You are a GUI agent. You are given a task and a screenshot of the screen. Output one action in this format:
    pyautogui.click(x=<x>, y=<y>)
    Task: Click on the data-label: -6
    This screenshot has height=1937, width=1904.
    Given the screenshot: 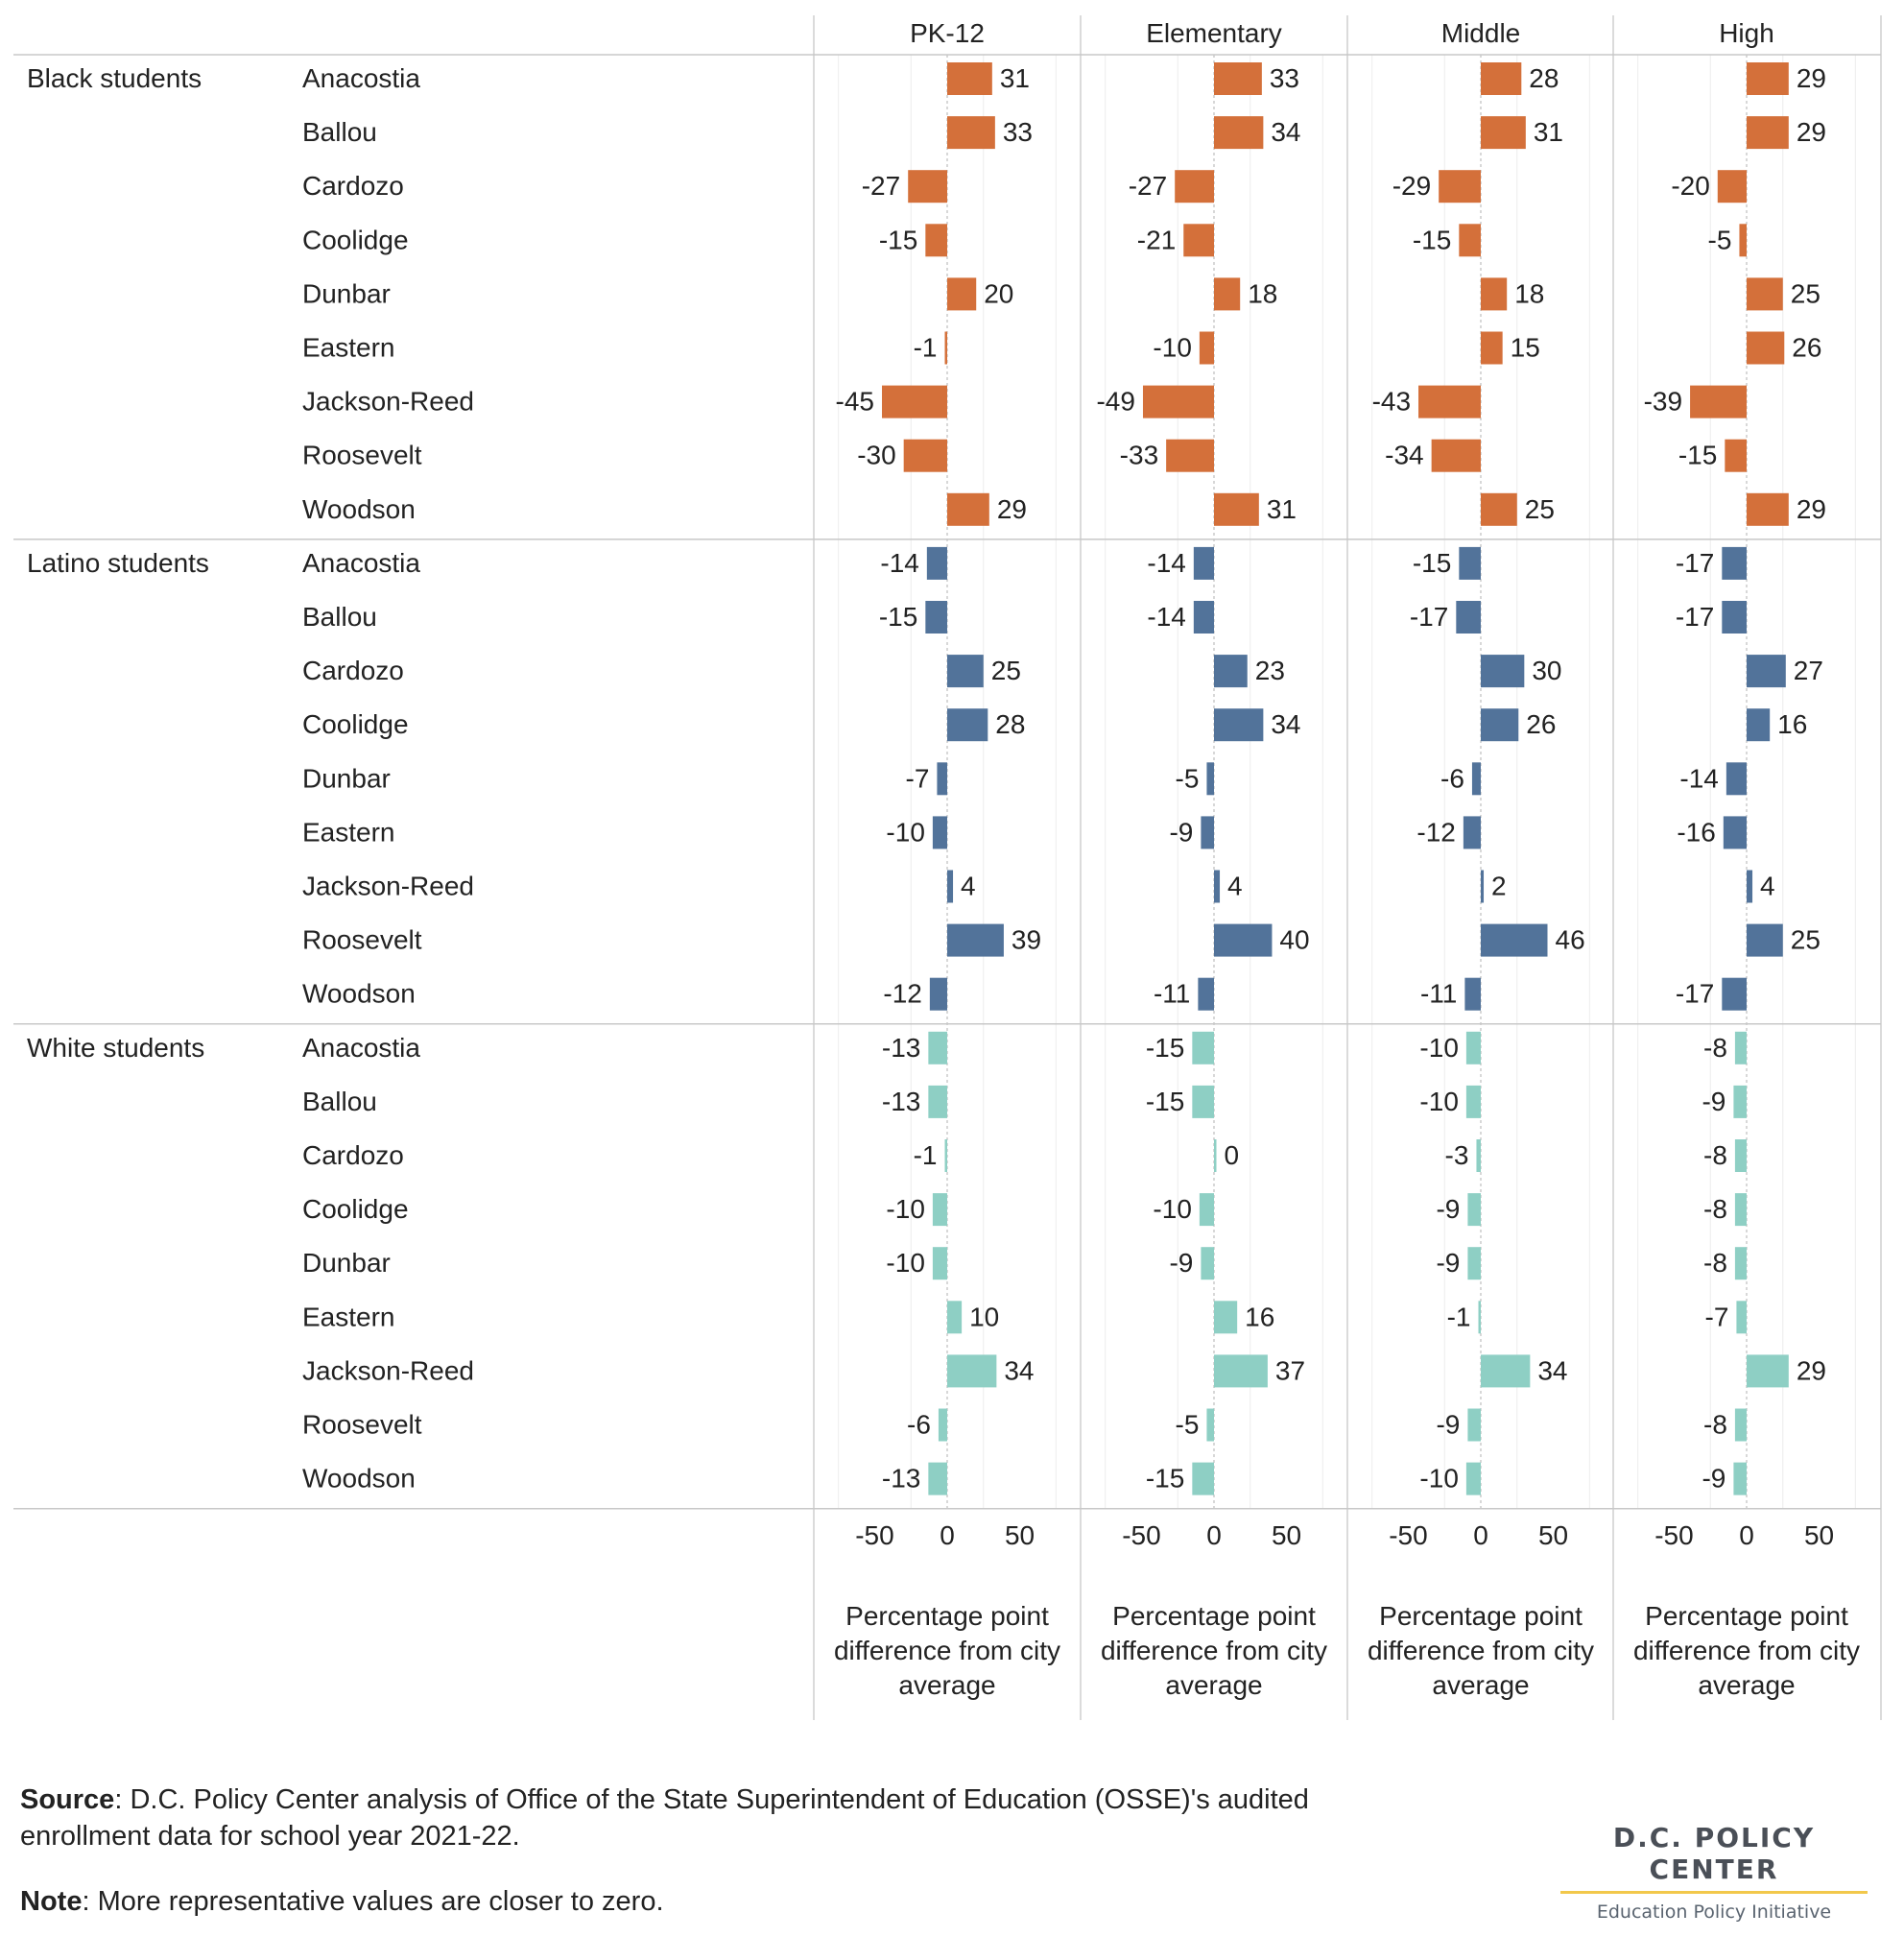 What is the action you would take?
    pyautogui.click(x=1452, y=778)
    